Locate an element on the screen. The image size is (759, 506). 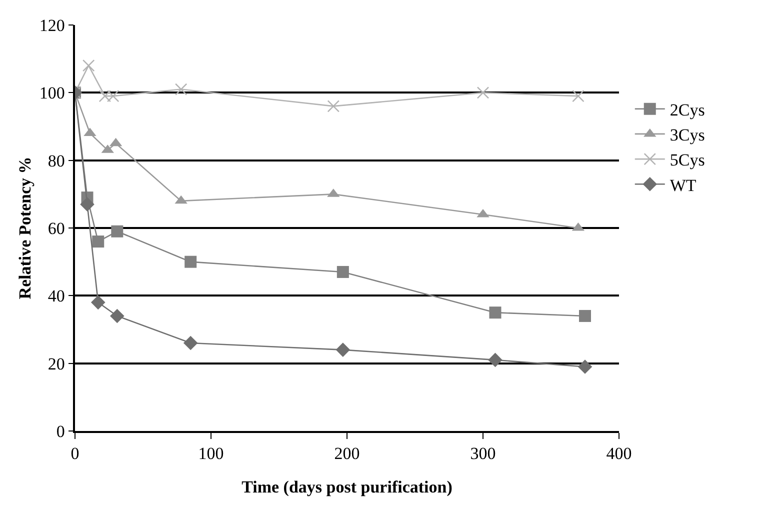
x-axis-title: Time (days post purification) is located at coordinates (347, 487).